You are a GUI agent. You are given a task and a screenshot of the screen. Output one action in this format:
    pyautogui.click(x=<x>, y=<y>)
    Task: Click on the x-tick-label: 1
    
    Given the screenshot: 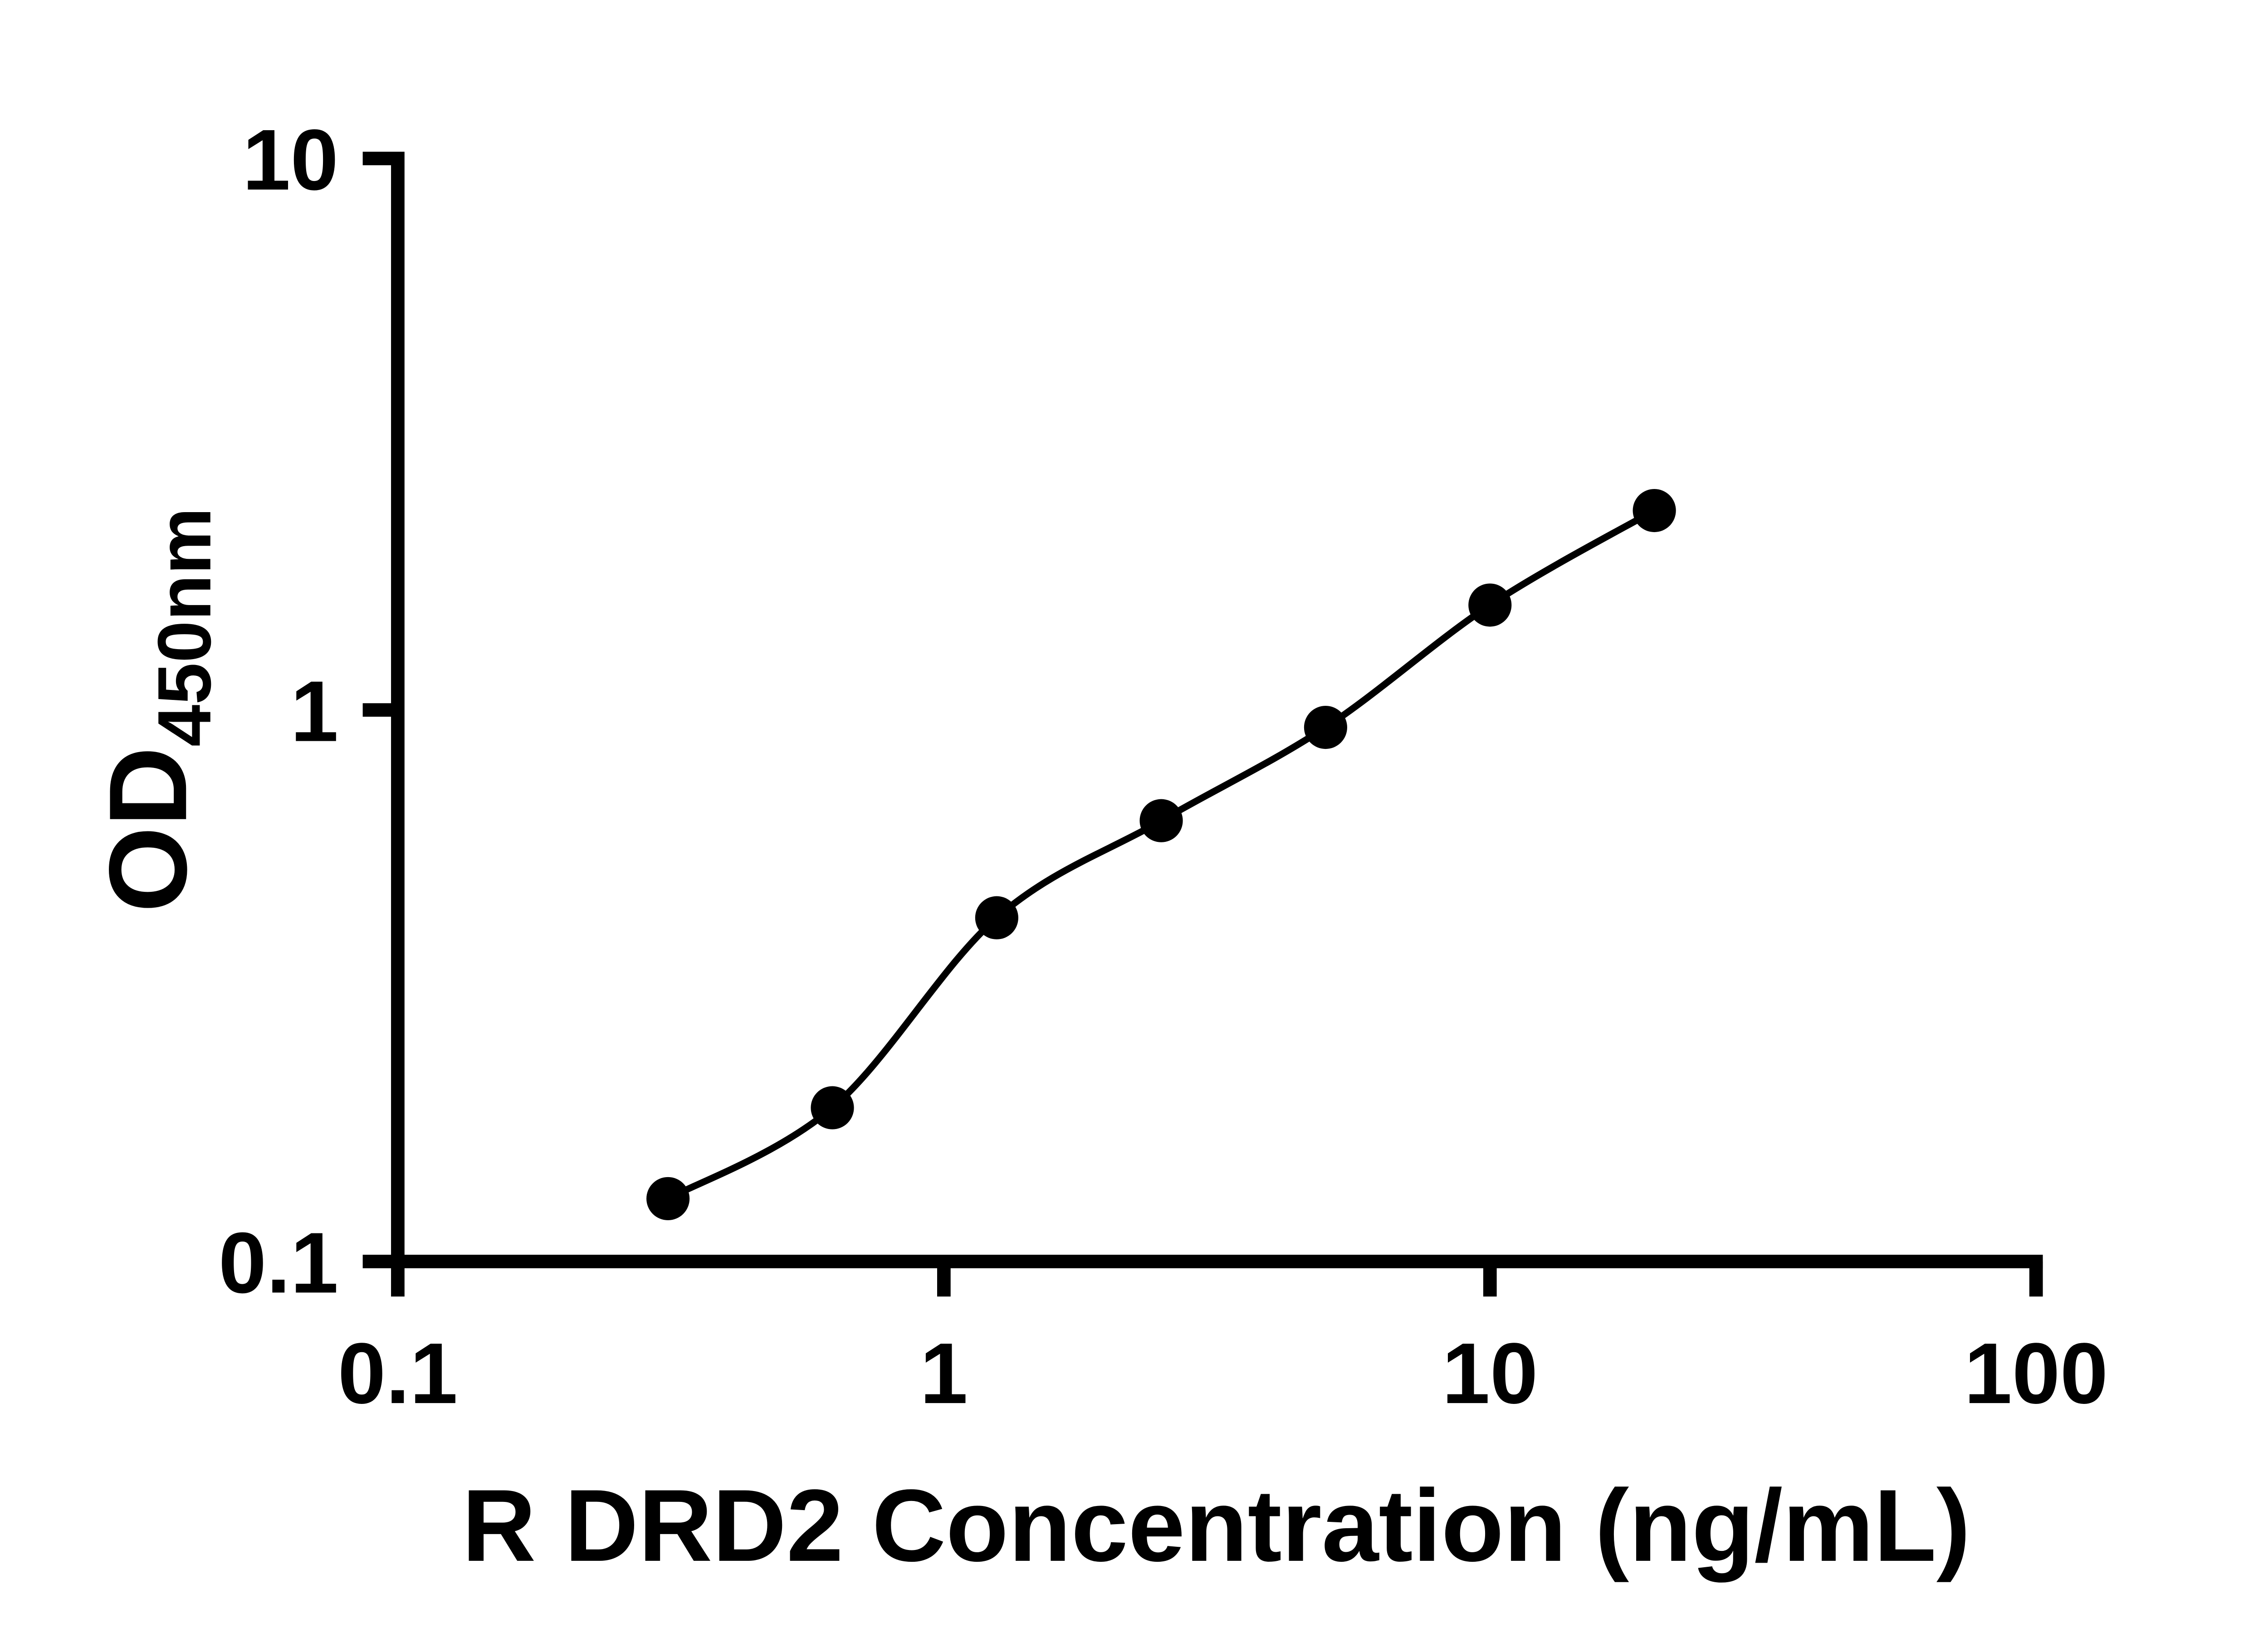 What is the action you would take?
    pyautogui.click(x=944, y=1373)
    